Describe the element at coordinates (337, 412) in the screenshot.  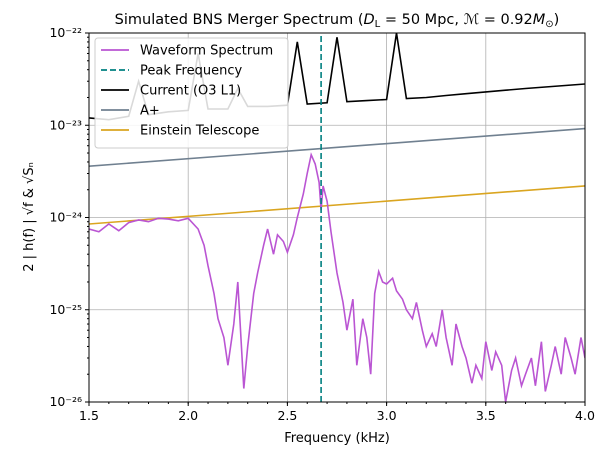
I see `x-axis-ticks: 1.5 2.0 2.5 3.0 3.5 4.0` at that location.